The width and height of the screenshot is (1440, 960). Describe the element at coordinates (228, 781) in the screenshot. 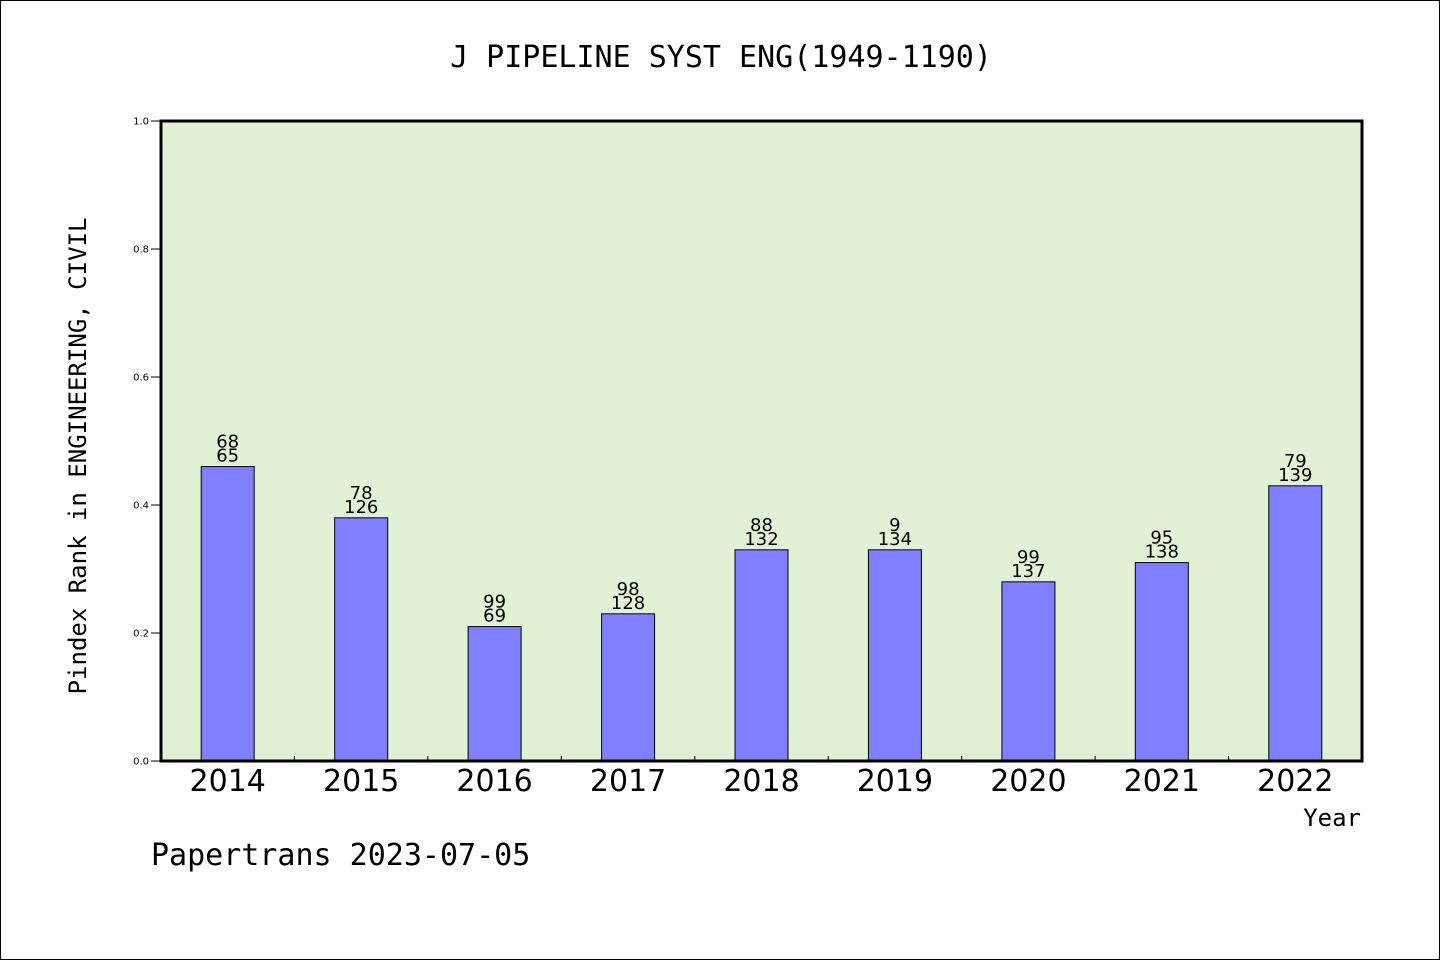

I see `x-tick-label-2014: 2014` at that location.